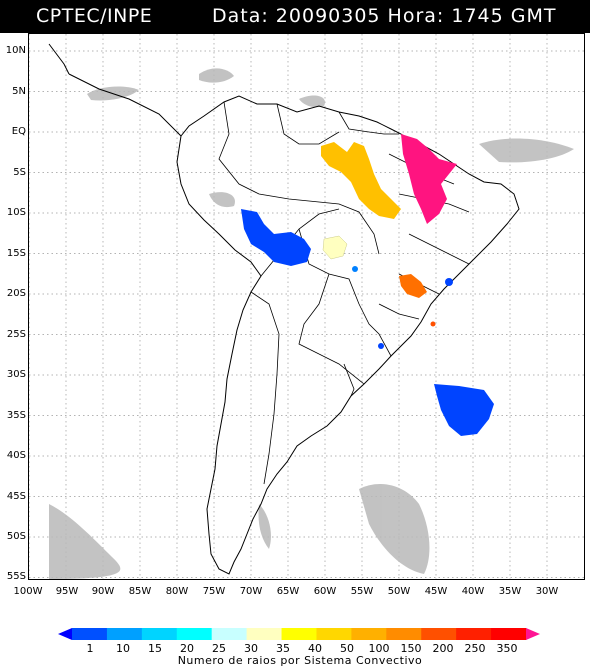  I want to click on lon-label-40w: 40W, so click(473, 591).